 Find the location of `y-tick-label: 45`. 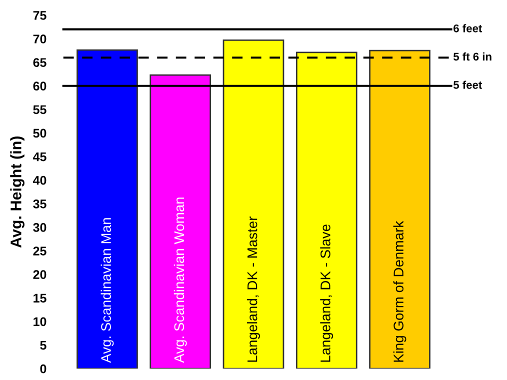

y-tick-label: 45 is located at coordinates (39, 157).